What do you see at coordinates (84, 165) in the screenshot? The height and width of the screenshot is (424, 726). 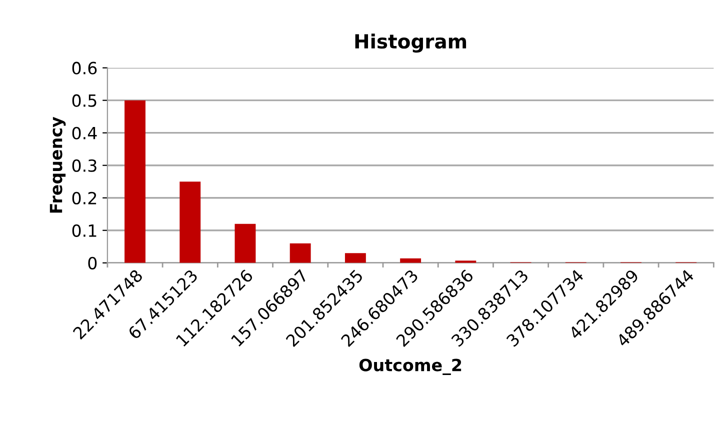 I see `y-tick-label: 0.3` at bounding box center [84, 165].